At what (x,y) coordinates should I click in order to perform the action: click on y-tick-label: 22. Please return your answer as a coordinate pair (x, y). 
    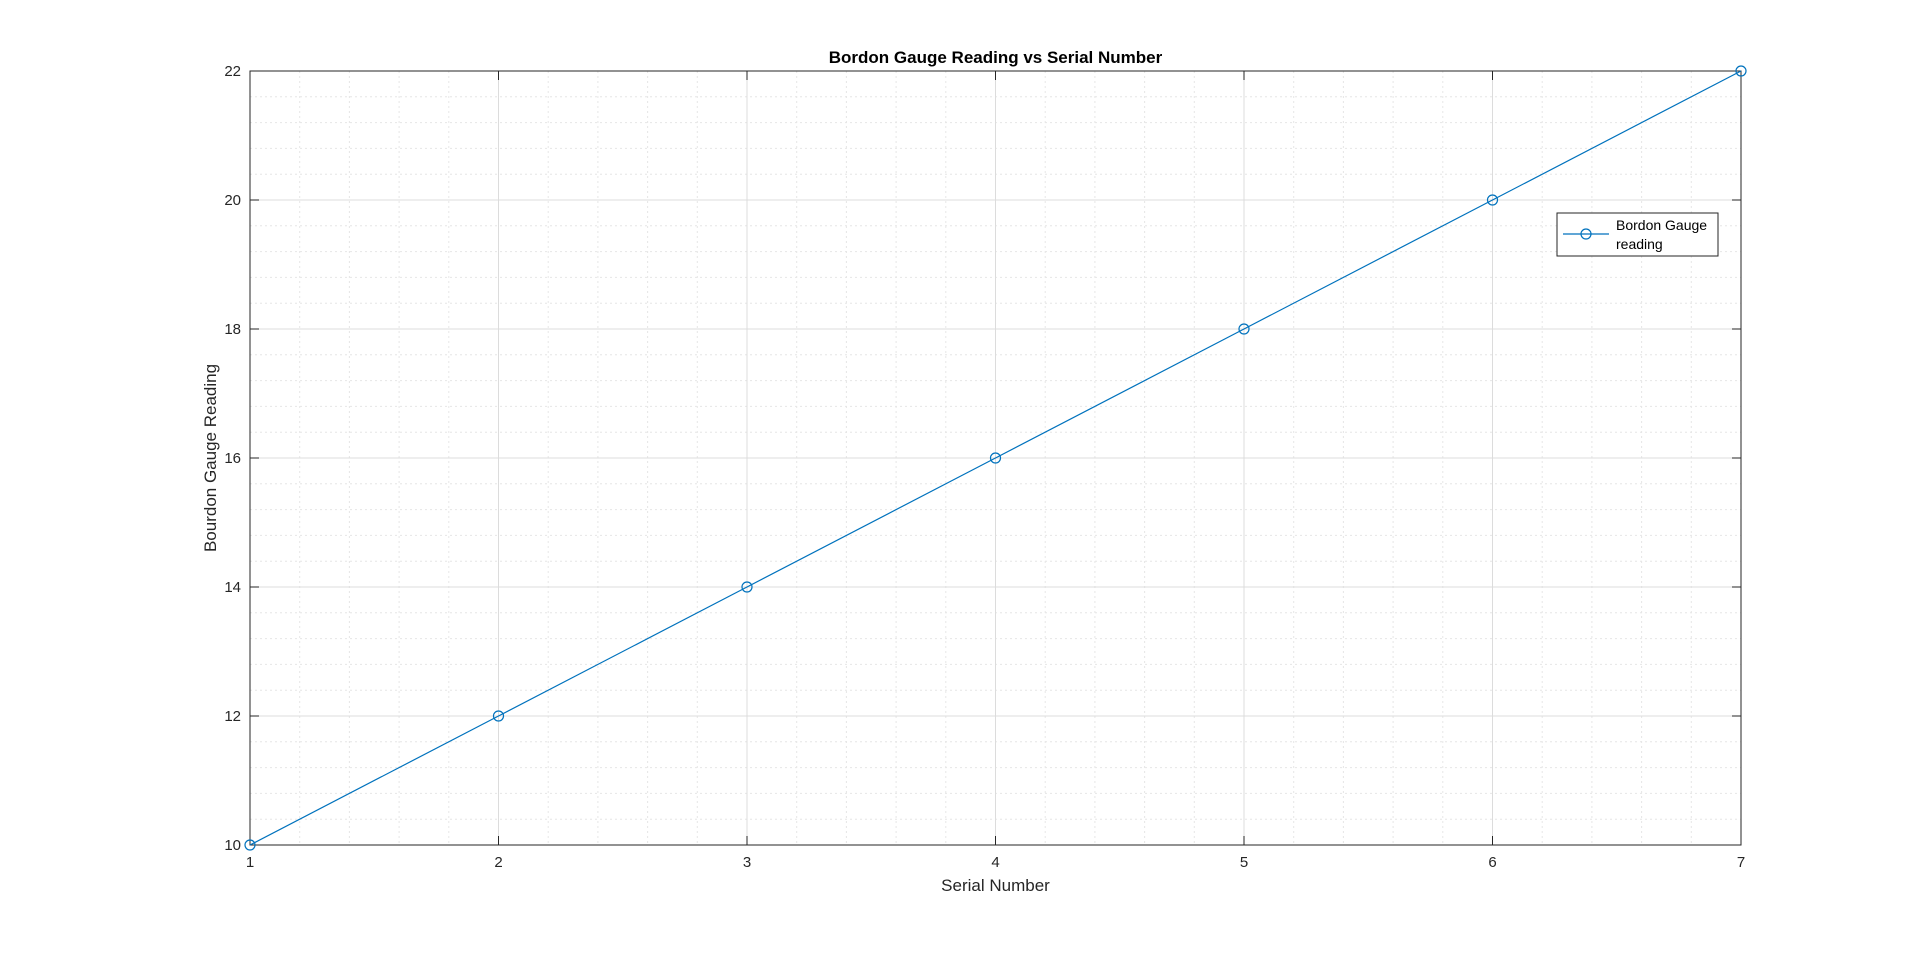
    Looking at the image, I should click on (232, 71).